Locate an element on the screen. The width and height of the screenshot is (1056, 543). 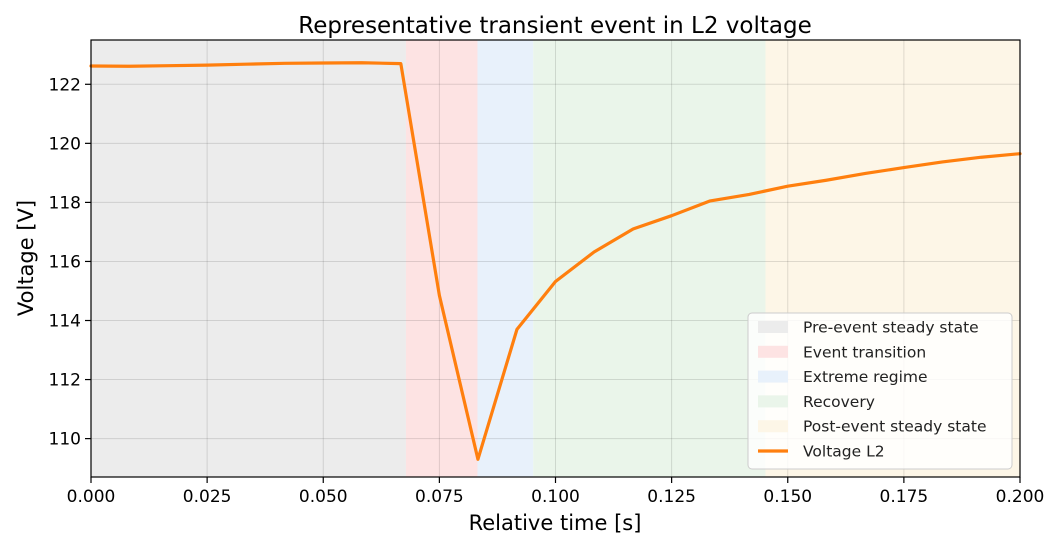
y-tick-label: 118 is located at coordinates (65, 203).